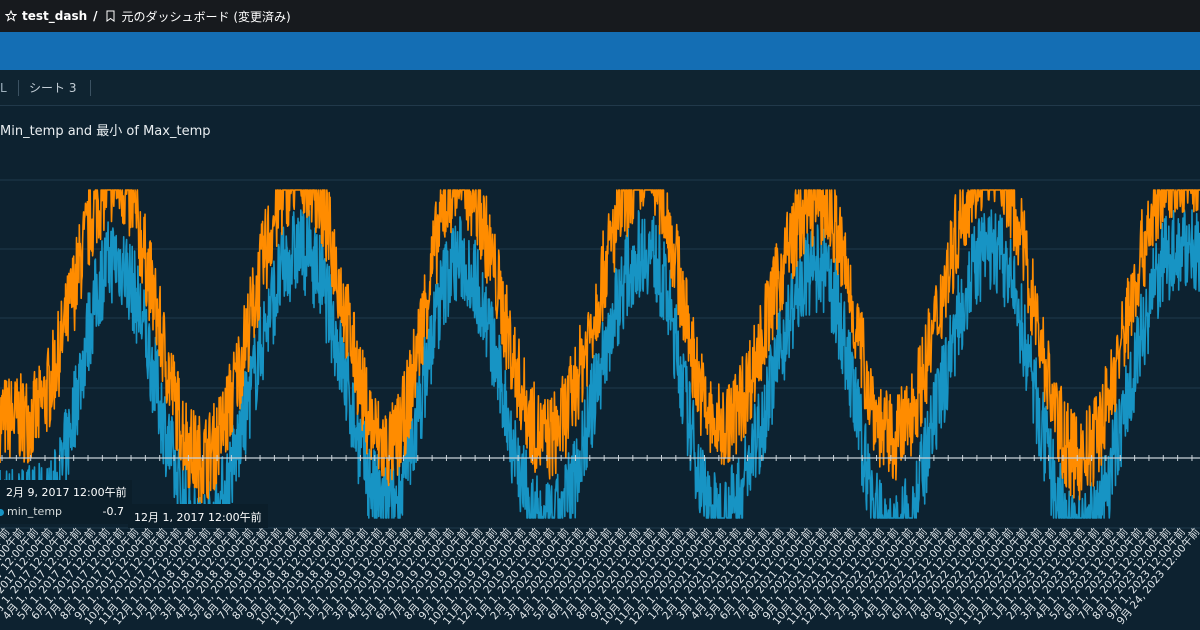 The image size is (1200, 630). I want to click on sheet-tab-previous: L, so click(3, 87).